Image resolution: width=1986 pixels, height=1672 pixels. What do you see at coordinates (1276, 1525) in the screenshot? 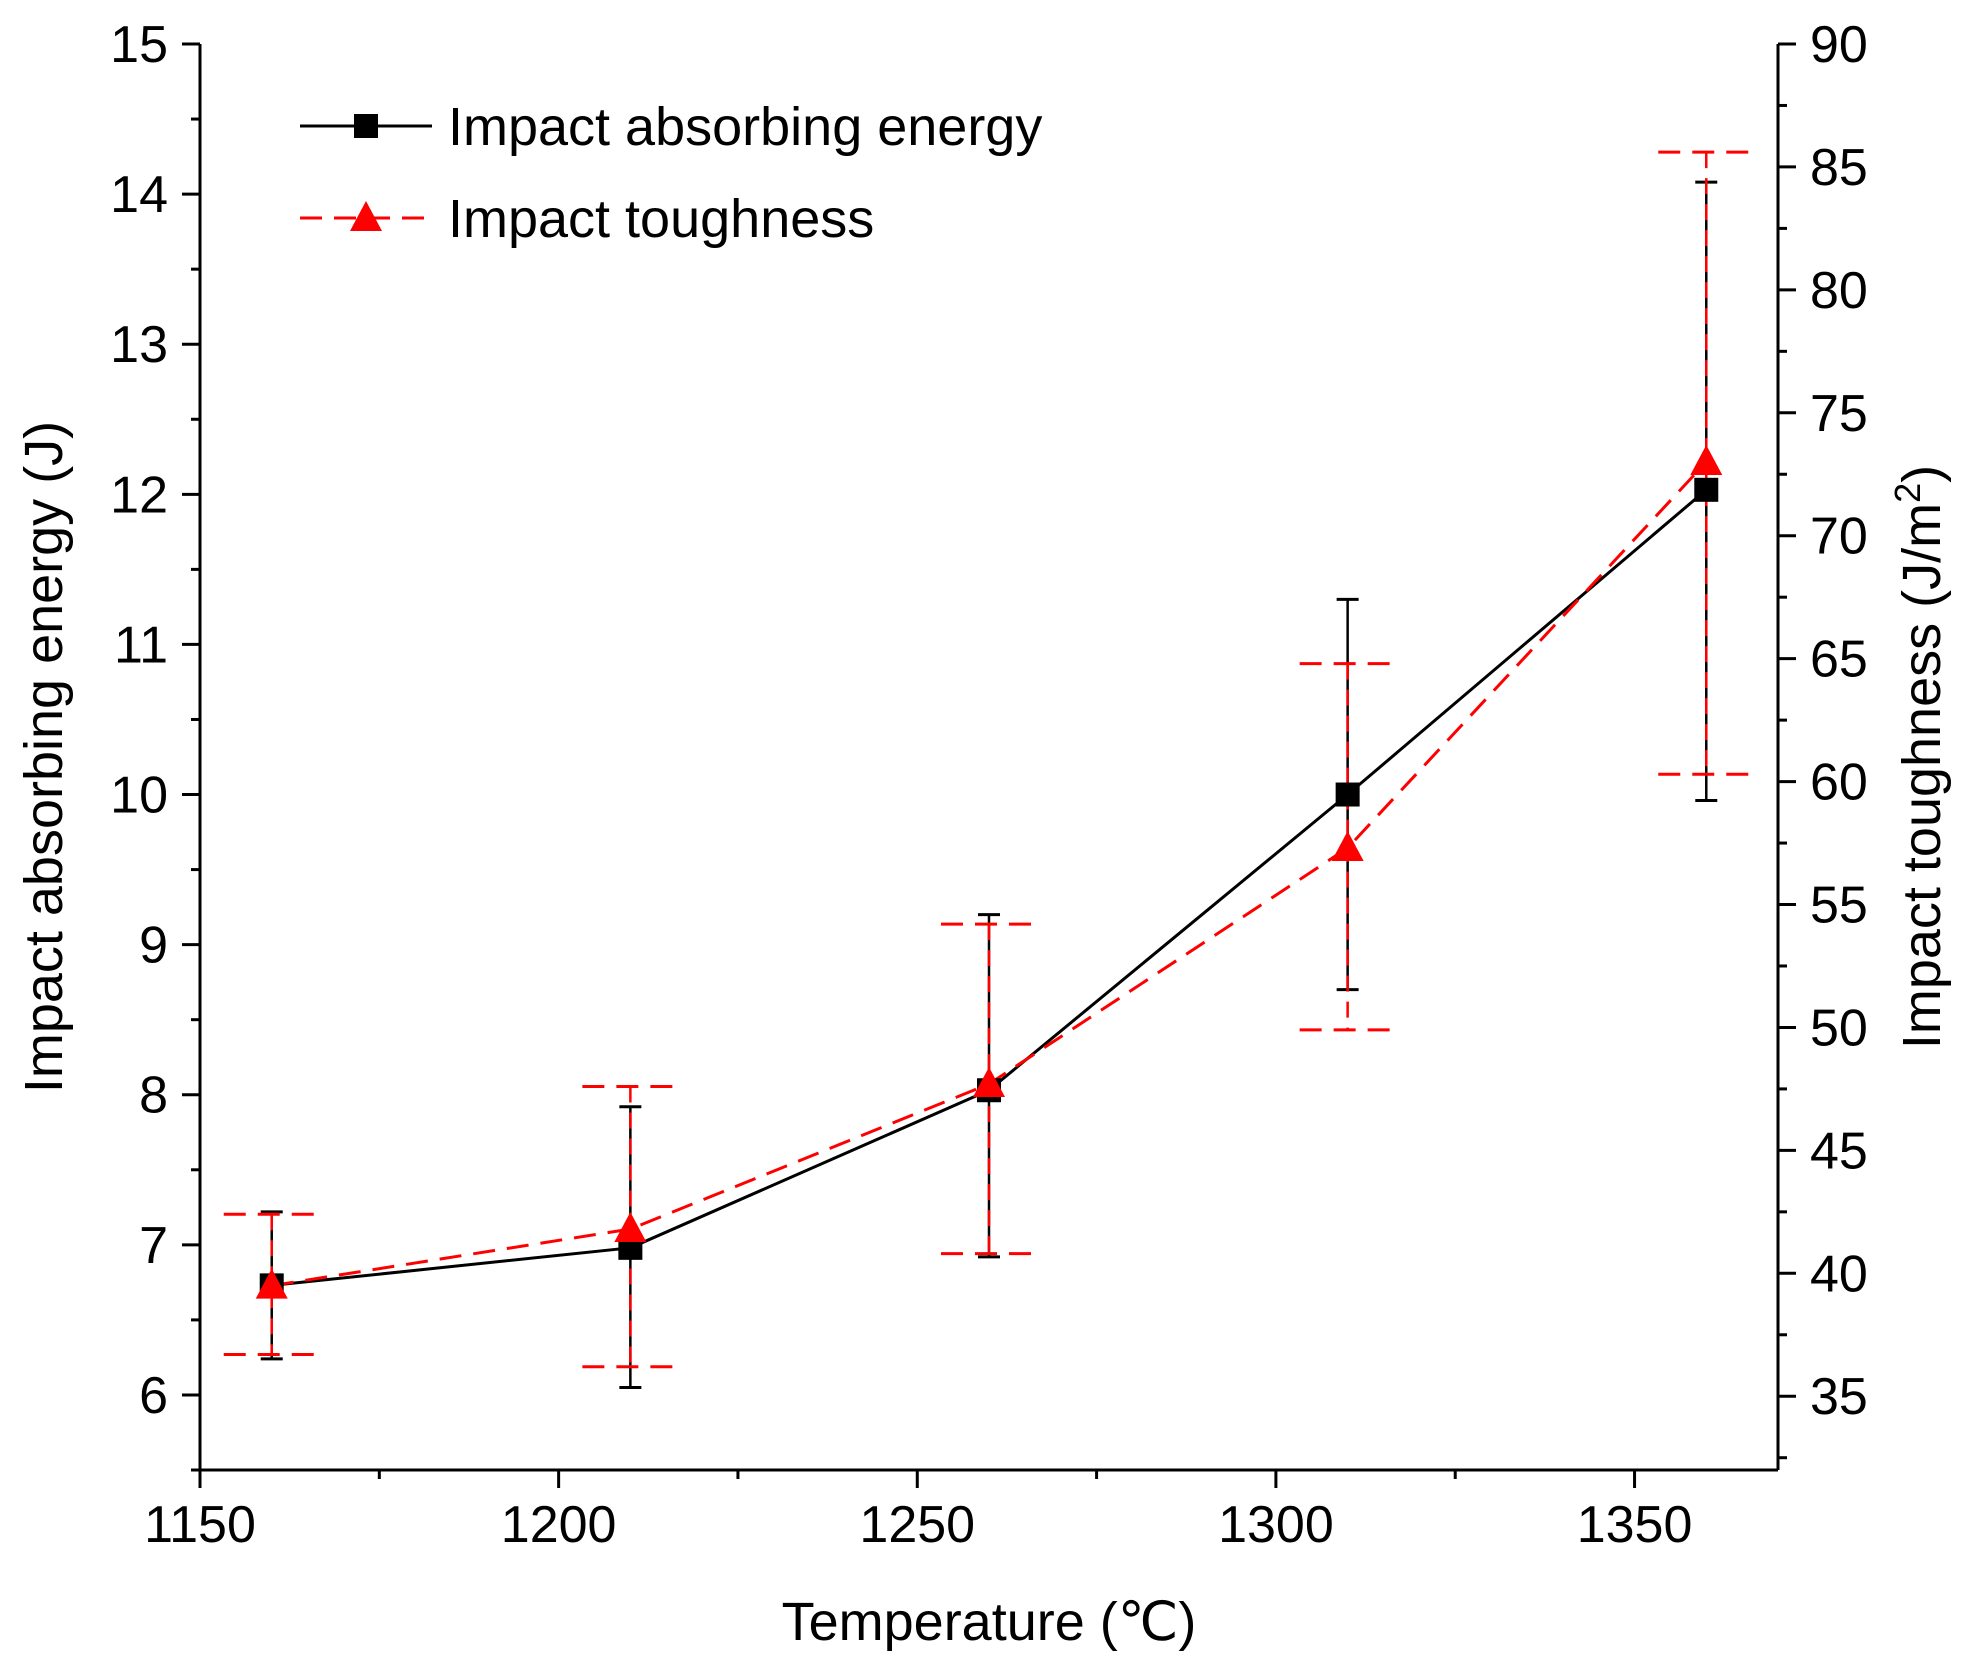
I see `x-tick-label: 1300` at bounding box center [1276, 1525].